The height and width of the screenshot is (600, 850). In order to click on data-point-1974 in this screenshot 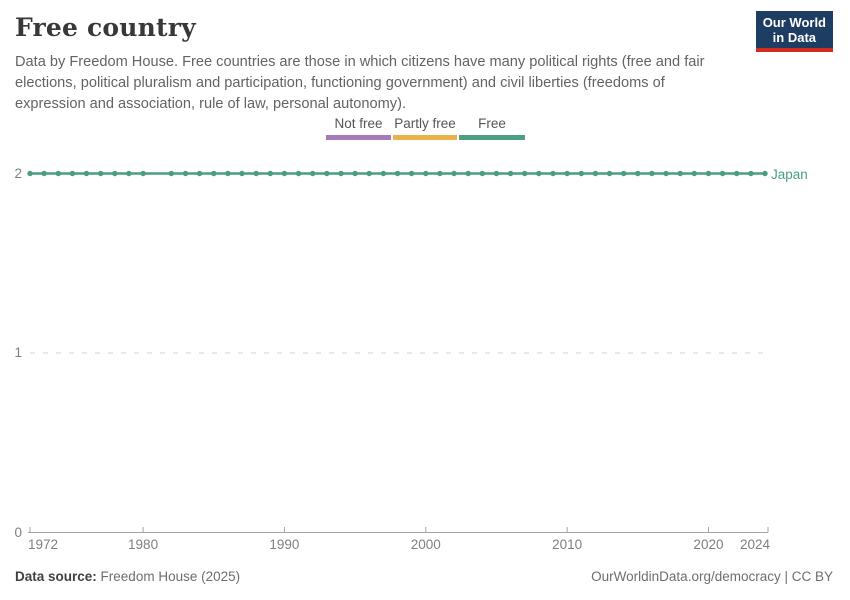, I will do `click(58, 173)`.